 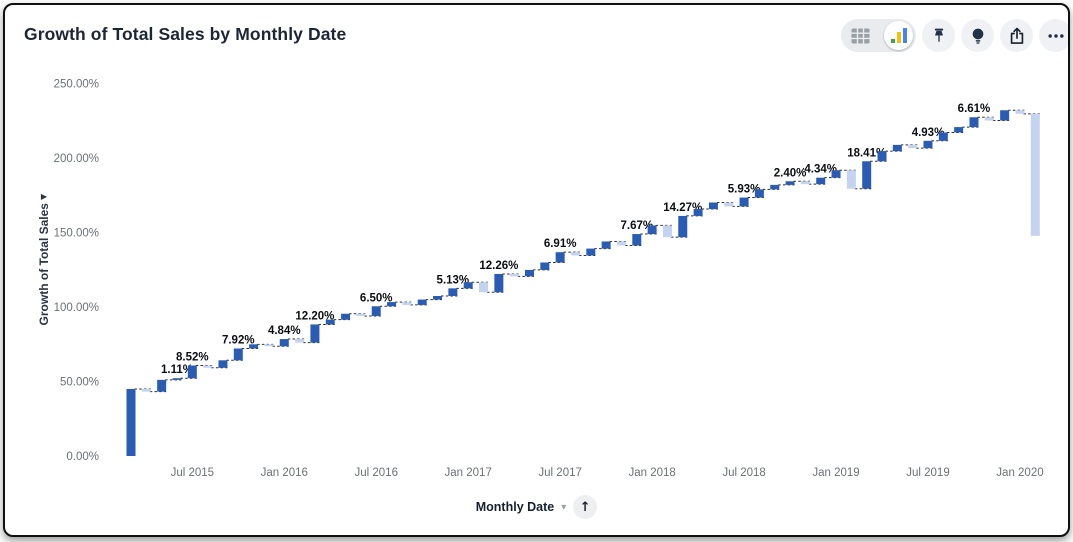 I want to click on chart-title: Growth of Total Sales by Monthly Date, so click(x=185, y=34).